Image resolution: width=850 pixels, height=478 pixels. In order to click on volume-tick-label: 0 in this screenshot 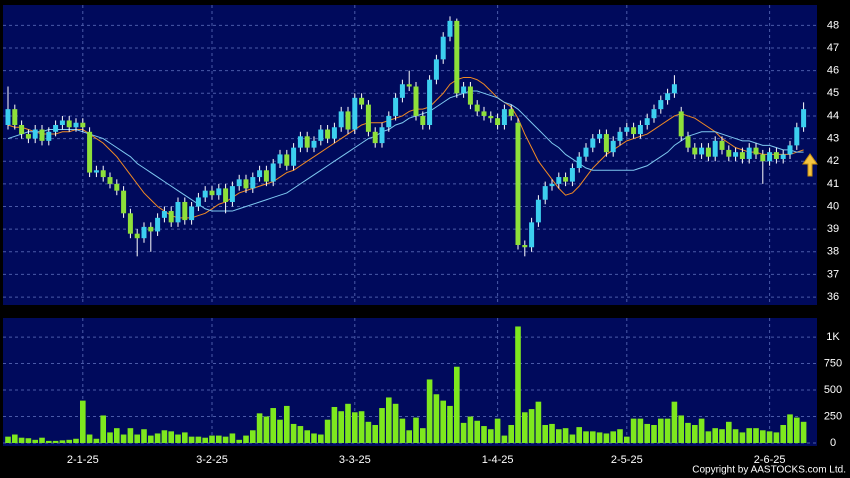, I will do `click(833, 443)`.